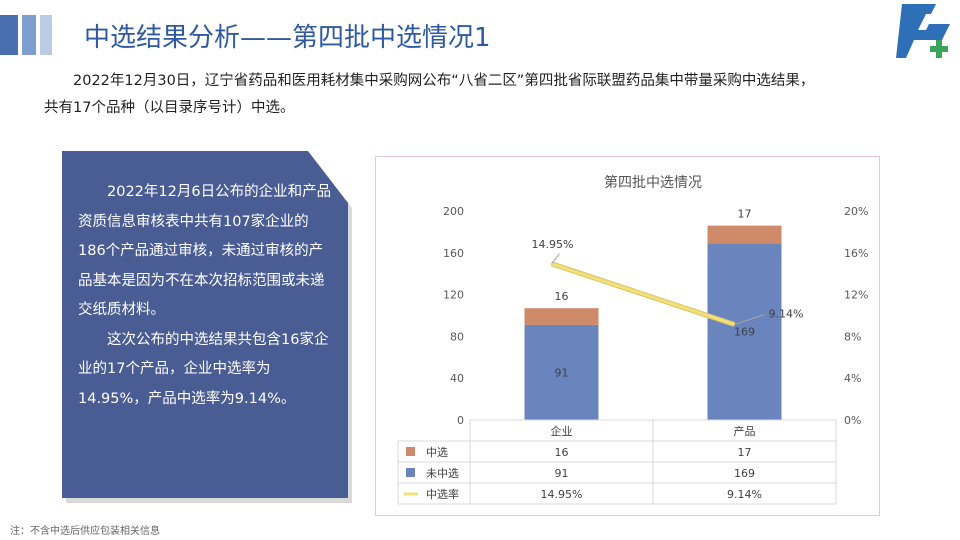  I want to click on y2-axis-tick-label: 12%, so click(856, 295).